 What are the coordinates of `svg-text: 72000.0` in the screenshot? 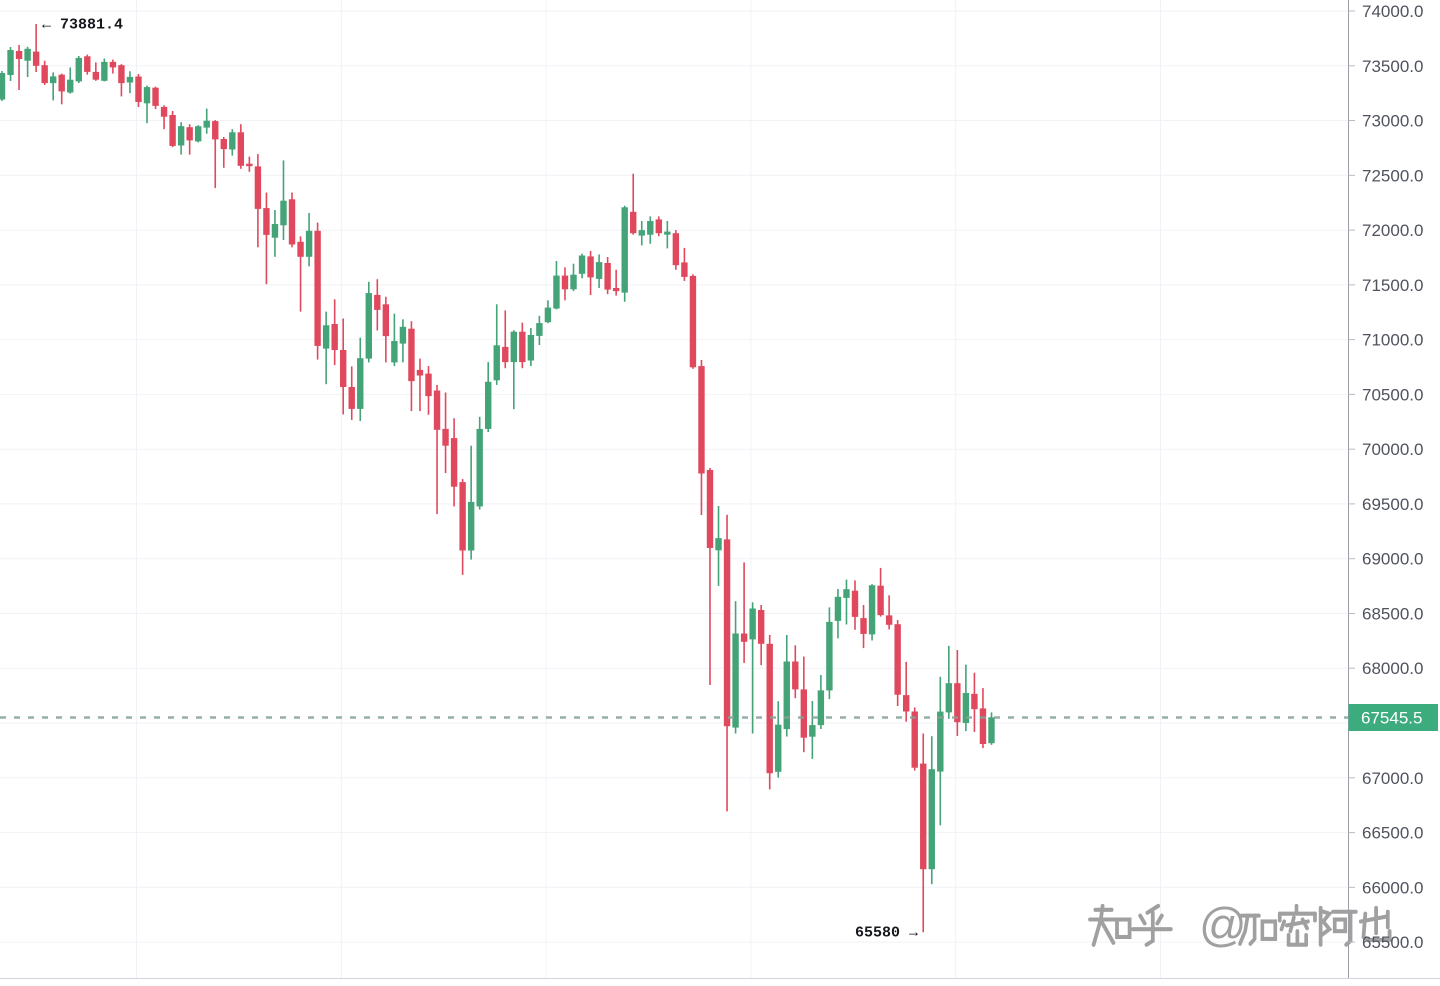 It's located at (1392, 230).